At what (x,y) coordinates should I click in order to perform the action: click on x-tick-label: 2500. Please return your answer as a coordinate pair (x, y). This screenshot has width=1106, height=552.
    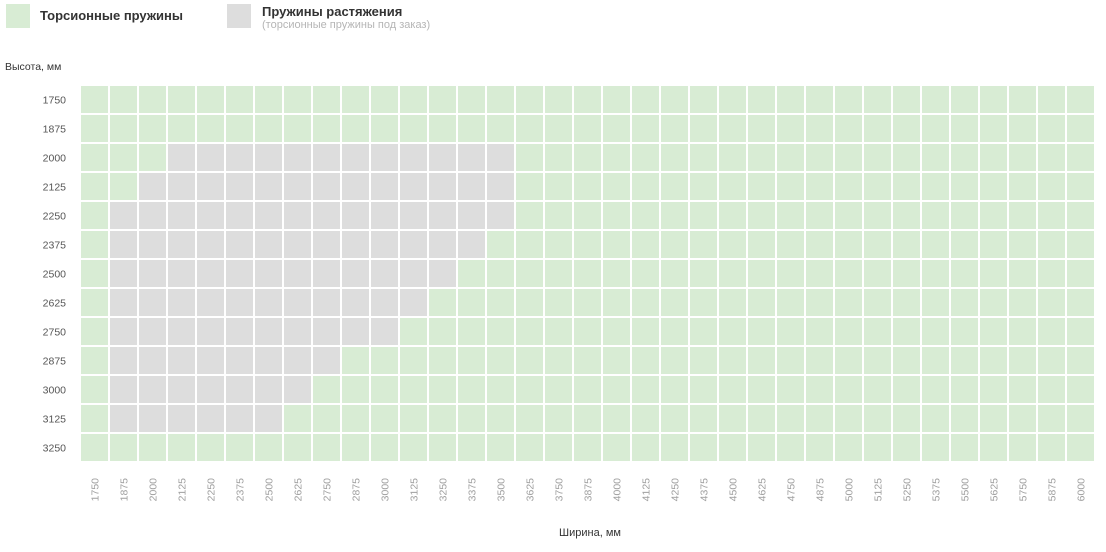
    Looking at the image, I should click on (270, 490).